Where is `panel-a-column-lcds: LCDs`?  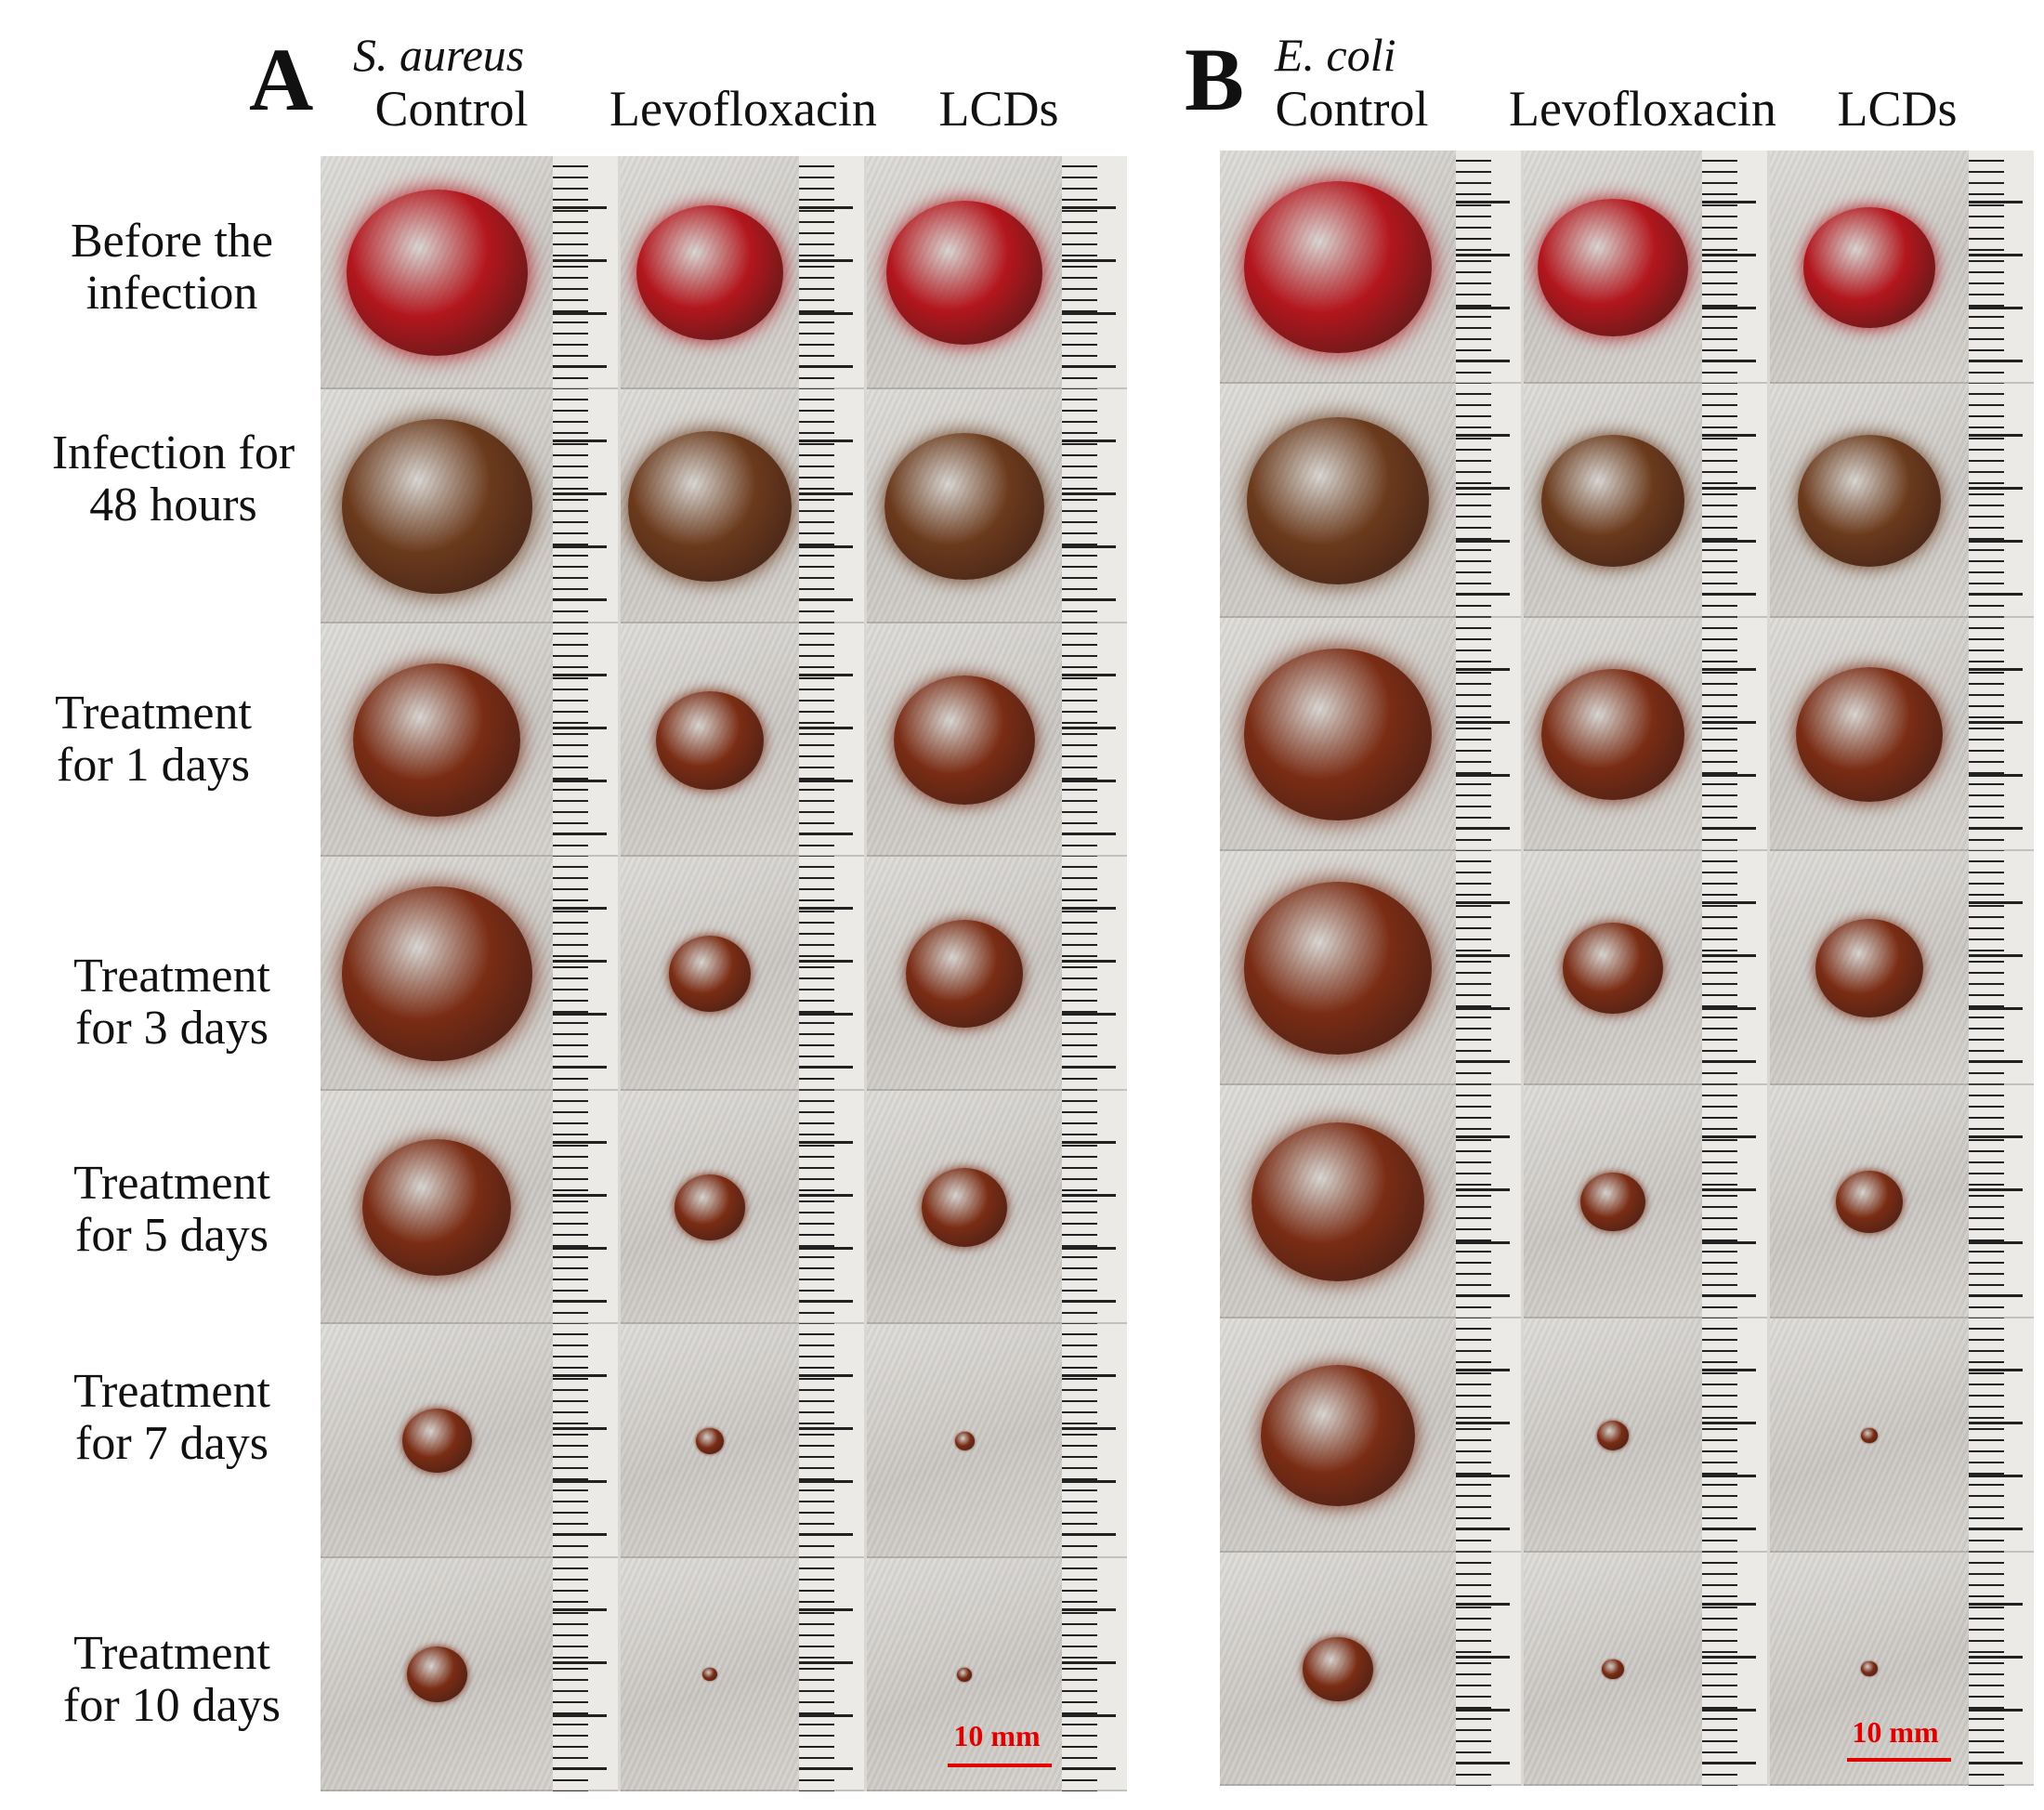
panel-a-column-lcds: LCDs is located at coordinates (998, 109).